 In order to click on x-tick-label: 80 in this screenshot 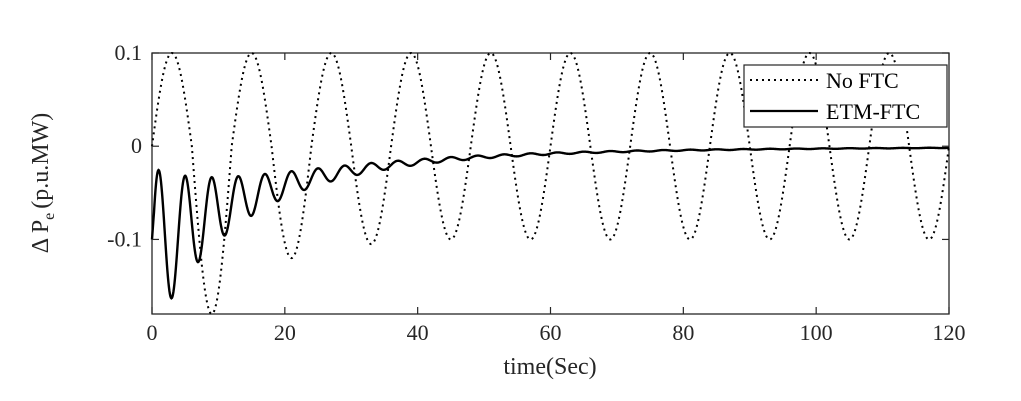, I will do `click(683, 332)`.